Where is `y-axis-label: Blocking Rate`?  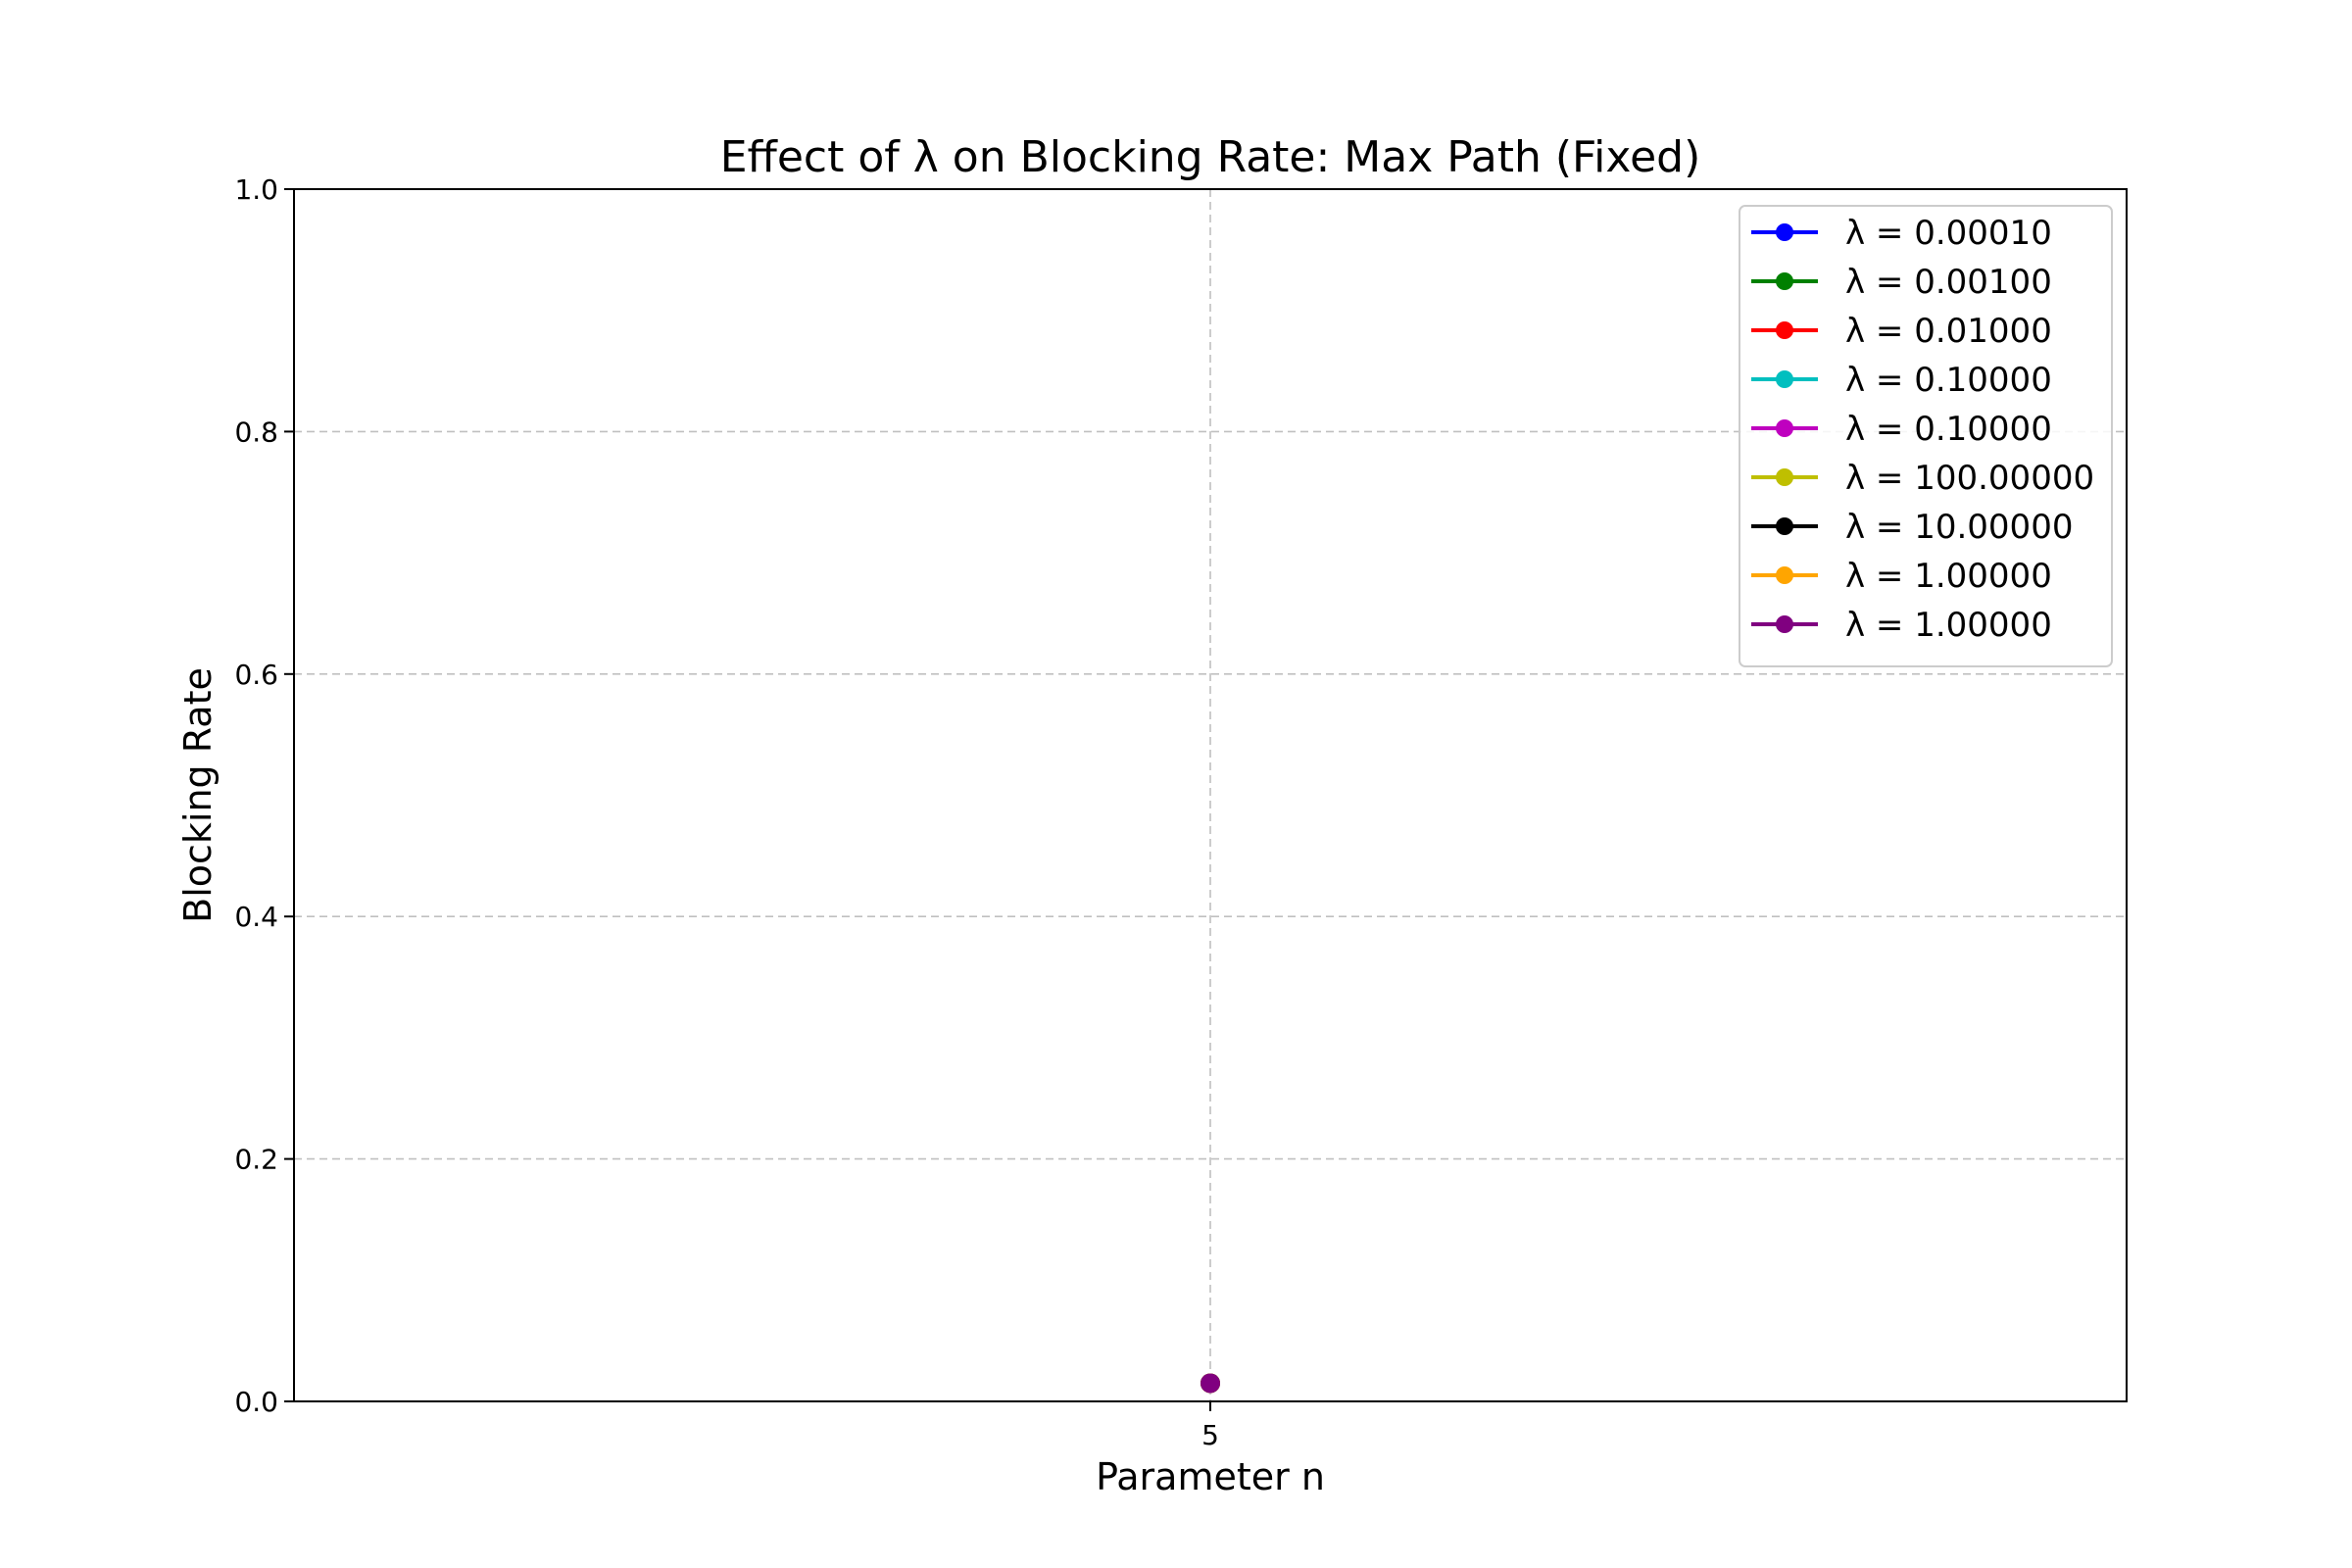 y-axis-label: Blocking Rate is located at coordinates (198, 795).